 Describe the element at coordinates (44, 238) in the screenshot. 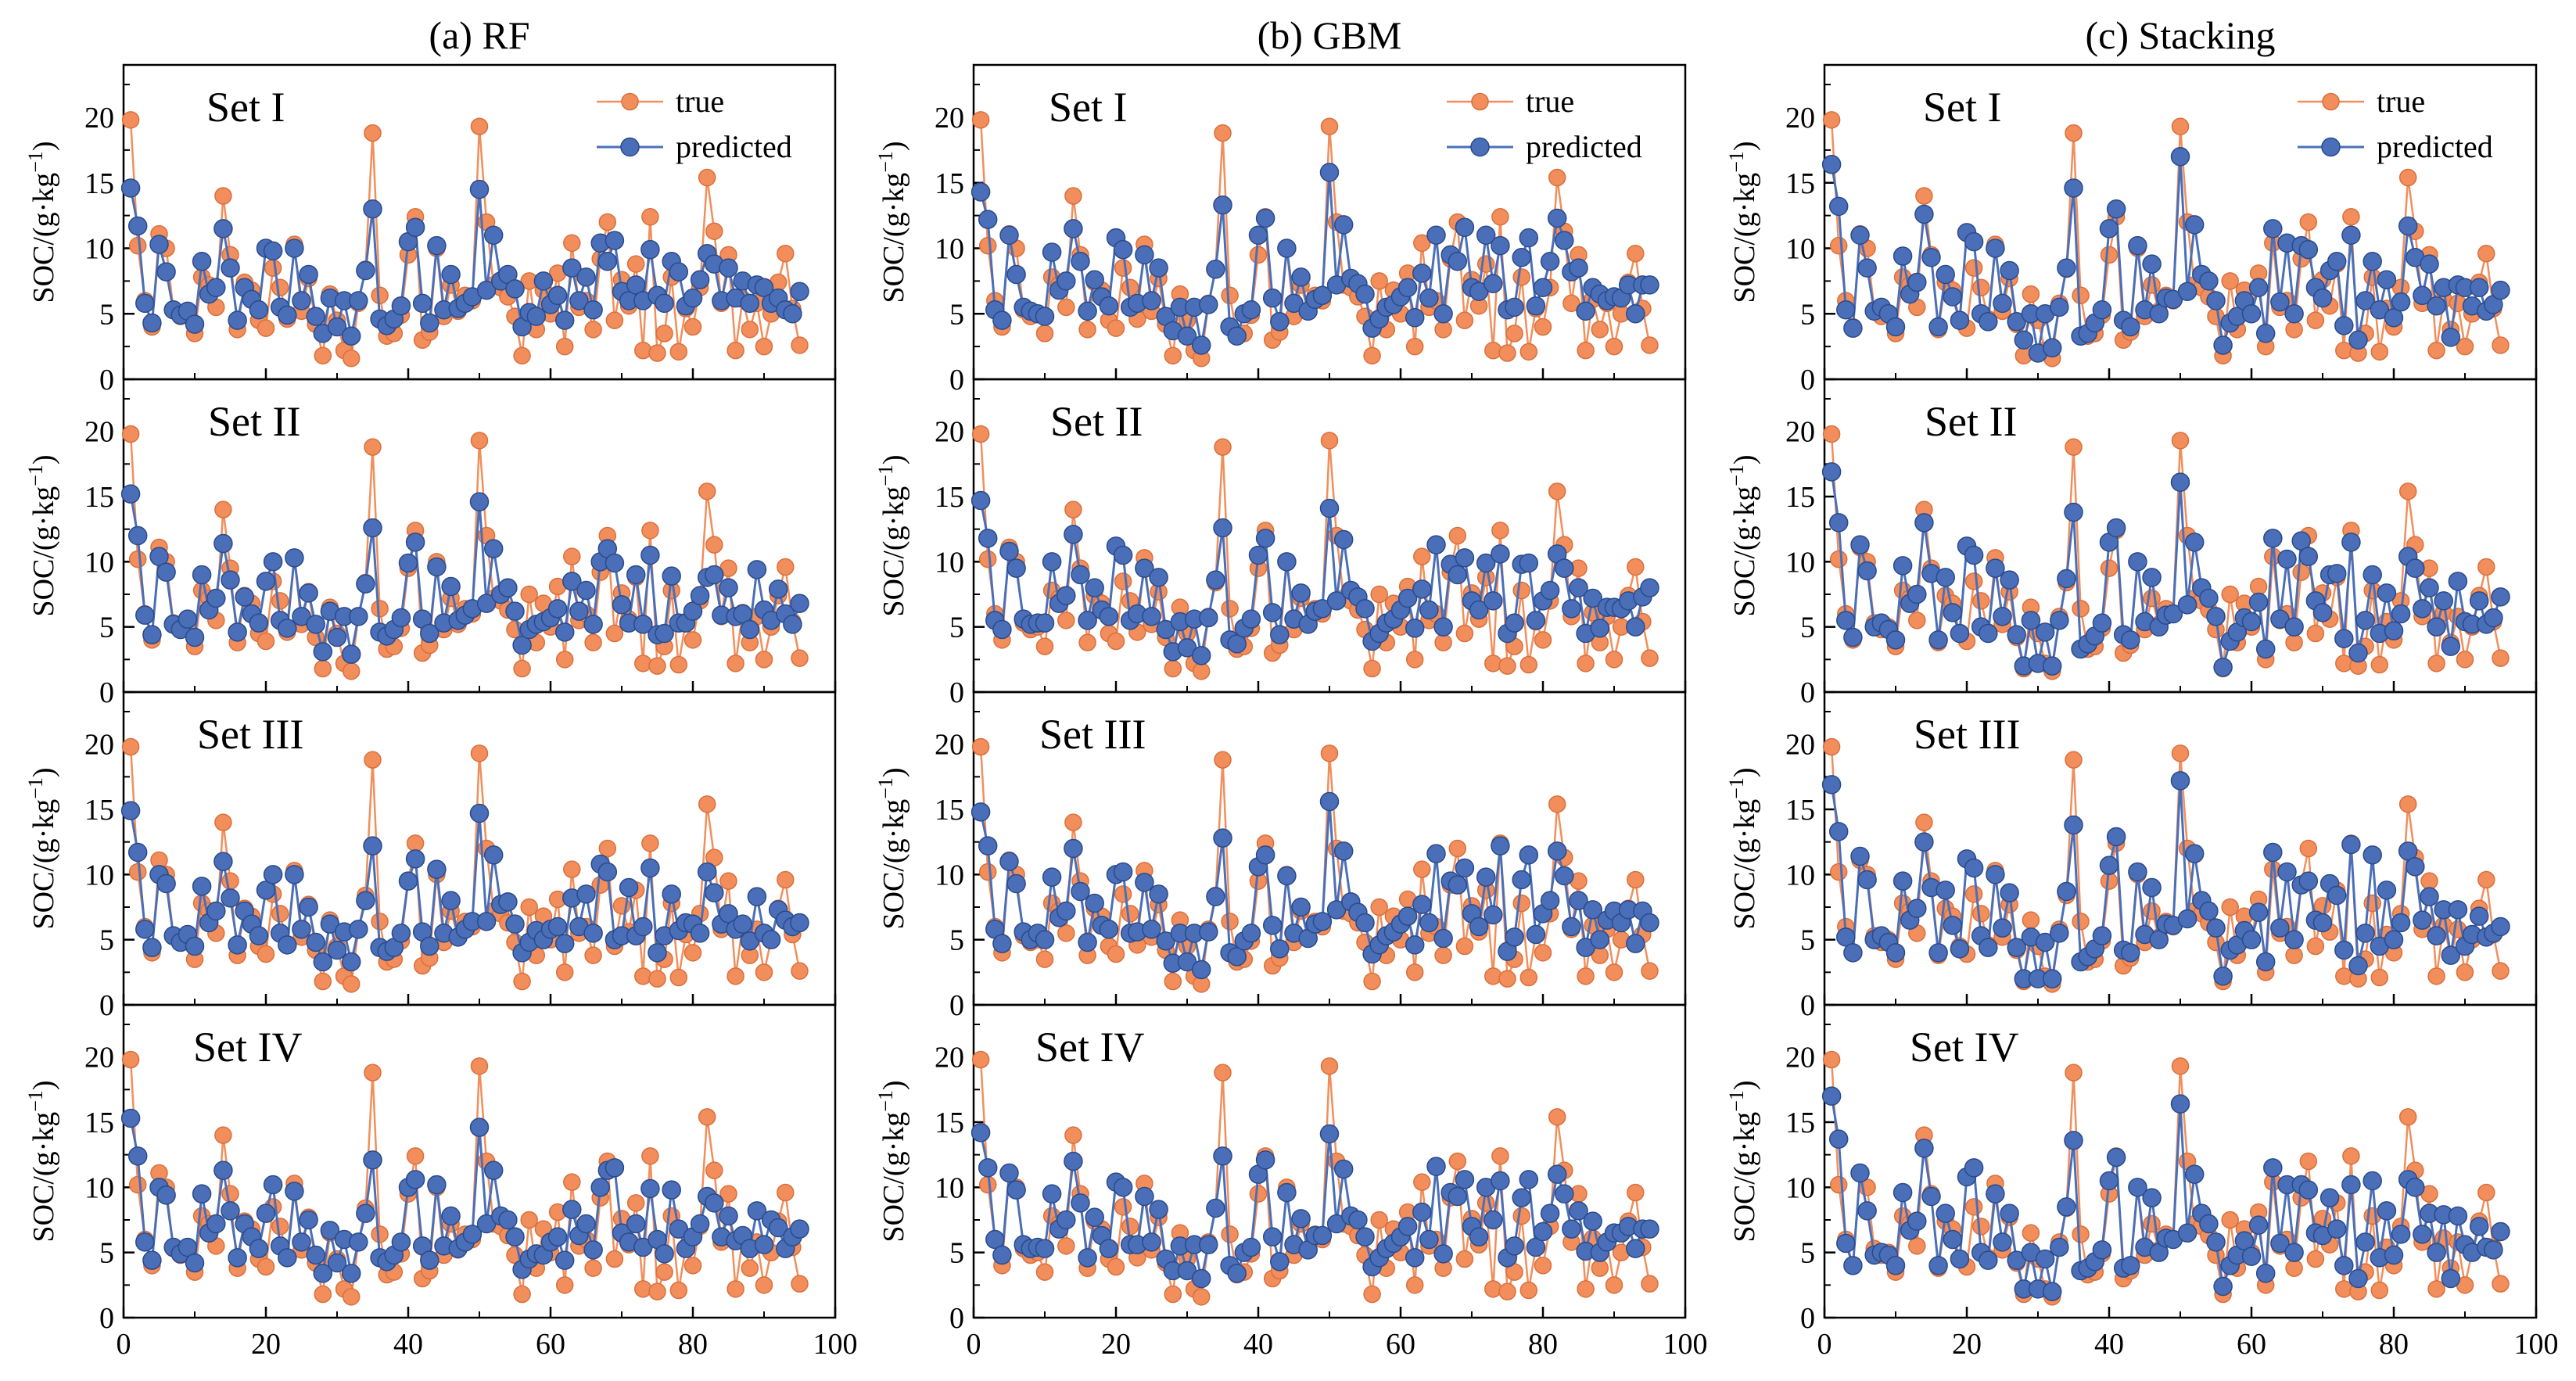

I see `y-axis-label-main: SOC/(g·kg` at that location.